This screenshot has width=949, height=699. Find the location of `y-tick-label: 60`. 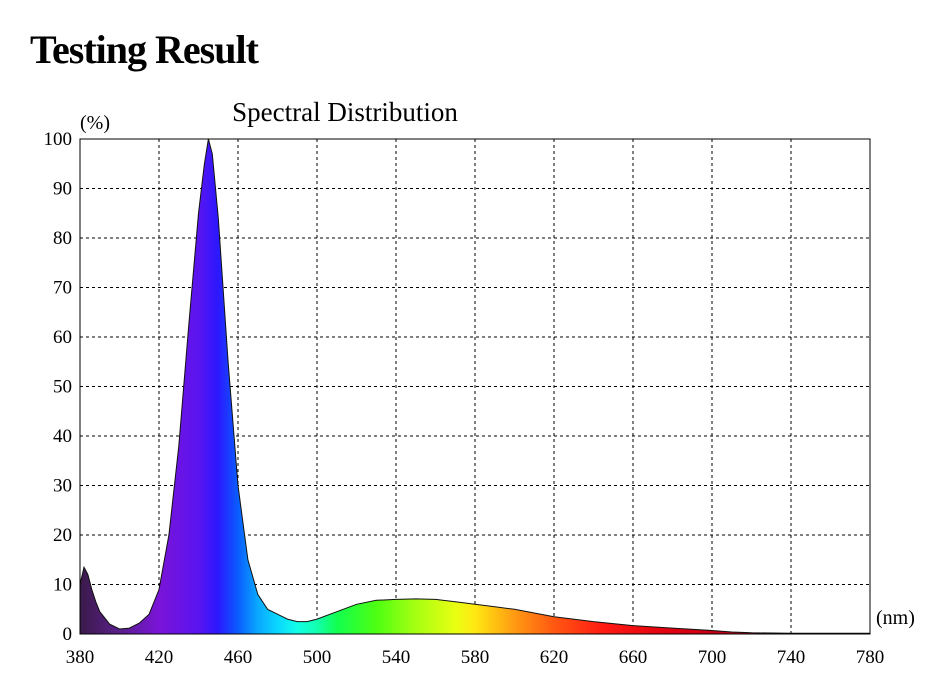

y-tick-label: 60 is located at coordinates (62, 337).